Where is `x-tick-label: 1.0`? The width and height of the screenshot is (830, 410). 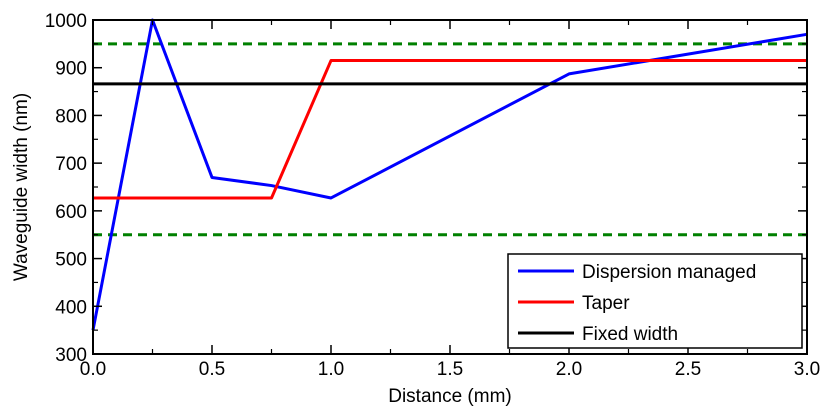 x-tick-label: 1.0 is located at coordinates (331, 369).